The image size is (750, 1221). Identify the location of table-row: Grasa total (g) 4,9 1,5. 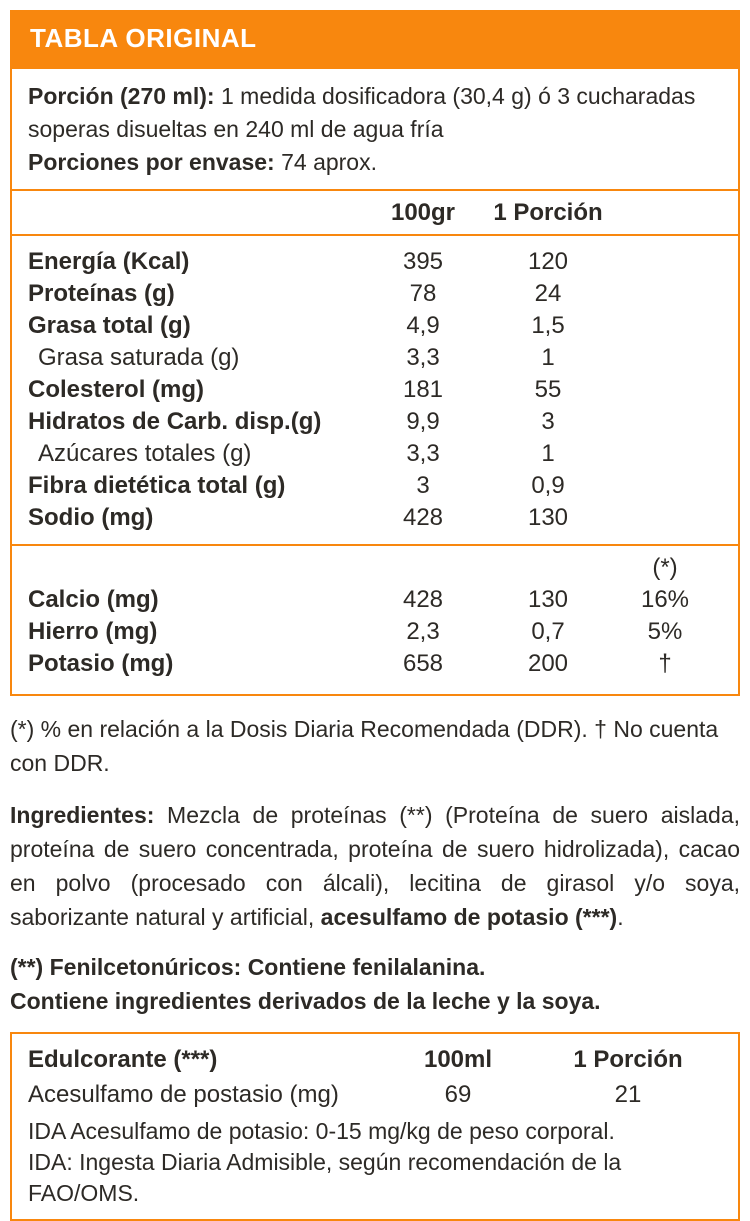
(375, 326).